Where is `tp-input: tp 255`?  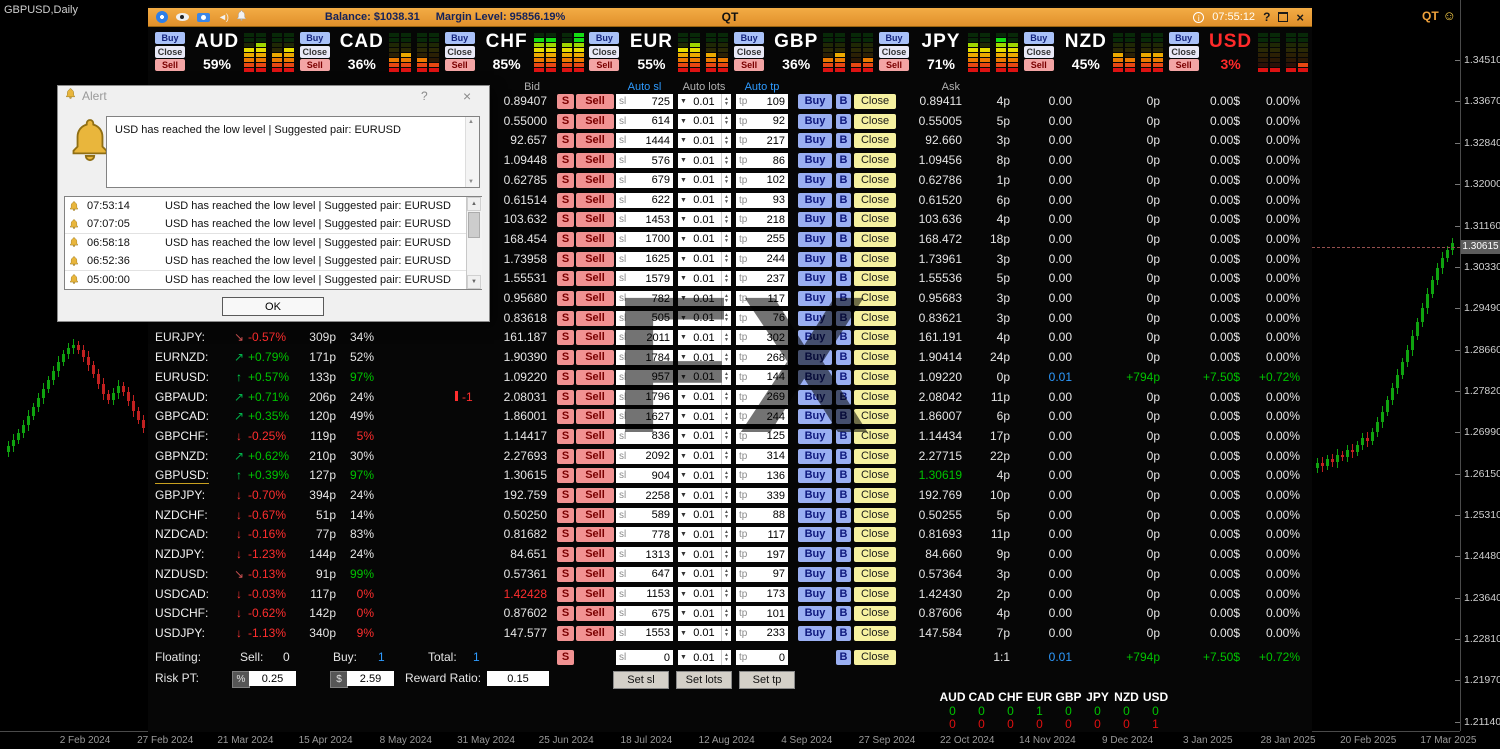 tp-input: tp 255 is located at coordinates (762, 239).